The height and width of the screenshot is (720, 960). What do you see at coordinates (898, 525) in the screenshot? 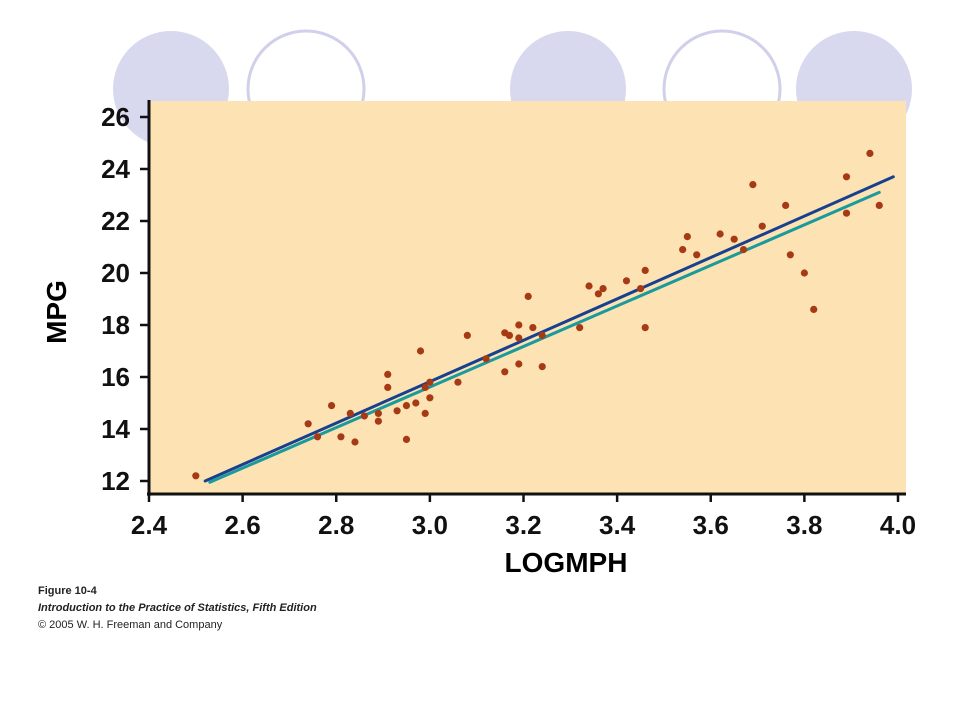
I see `x-tick-label: 4.0` at bounding box center [898, 525].